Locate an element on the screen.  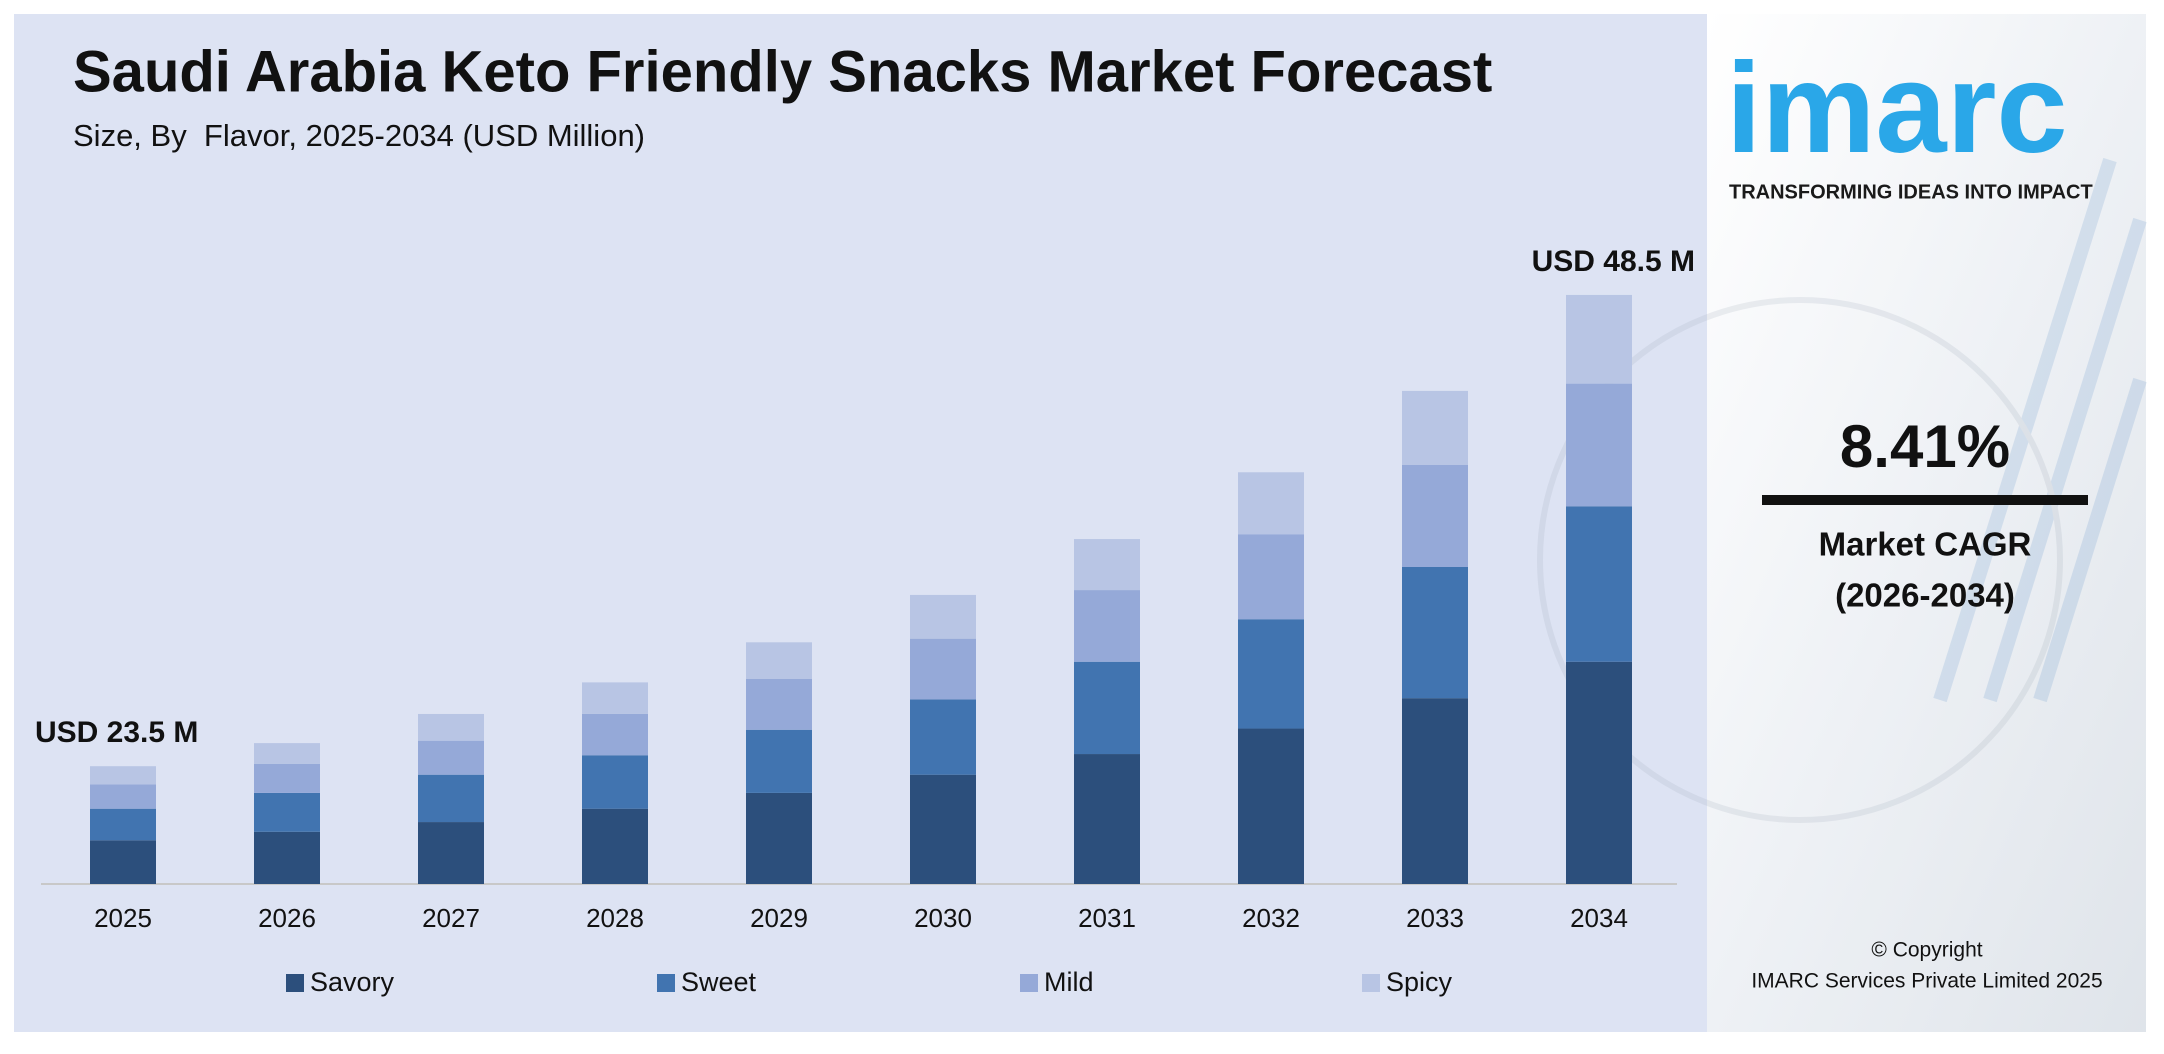
total-annotation: USD 48.5 M is located at coordinates (1613, 261).